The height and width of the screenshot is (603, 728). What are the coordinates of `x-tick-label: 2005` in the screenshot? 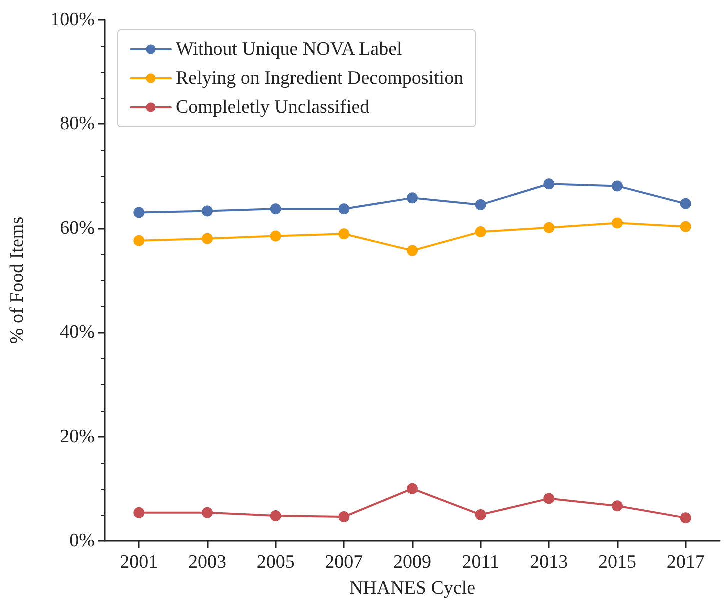 It's located at (275, 562).